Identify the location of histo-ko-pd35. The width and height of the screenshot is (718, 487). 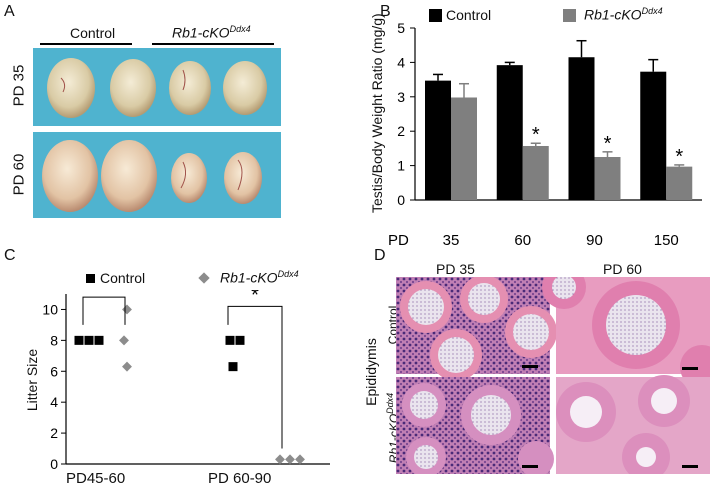
(475, 425).